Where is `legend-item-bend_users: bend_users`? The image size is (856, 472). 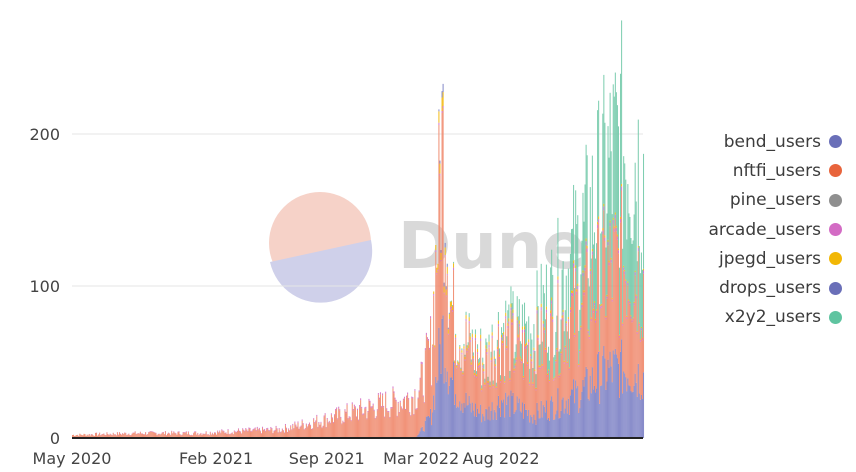 legend-item-bend_users: bend_users is located at coordinates (770, 141).